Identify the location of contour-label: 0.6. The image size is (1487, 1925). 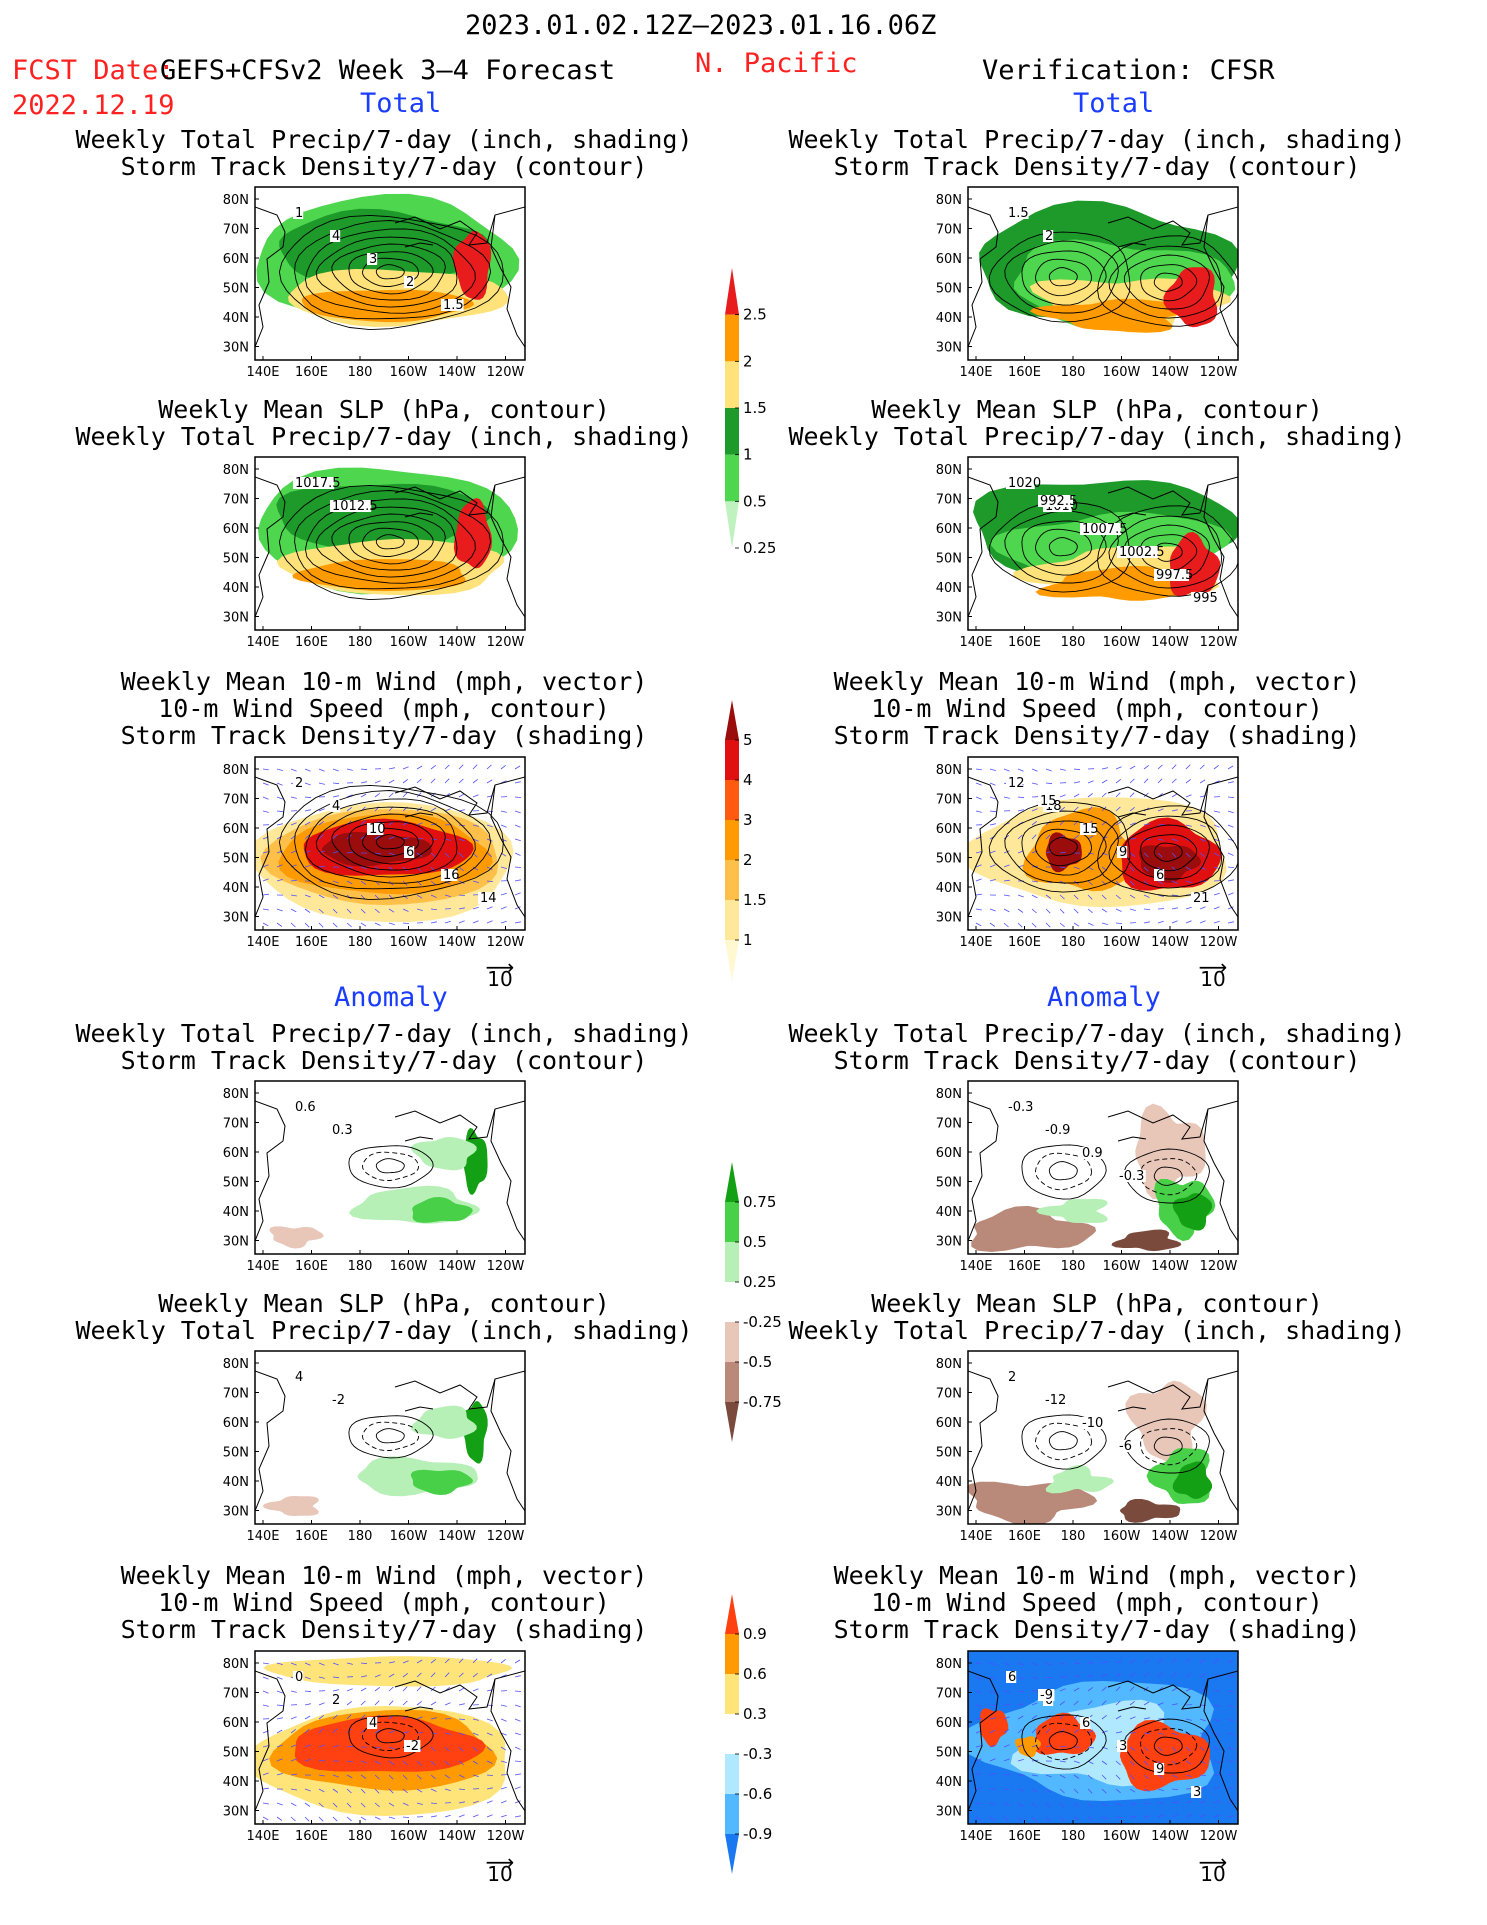
(305, 1107).